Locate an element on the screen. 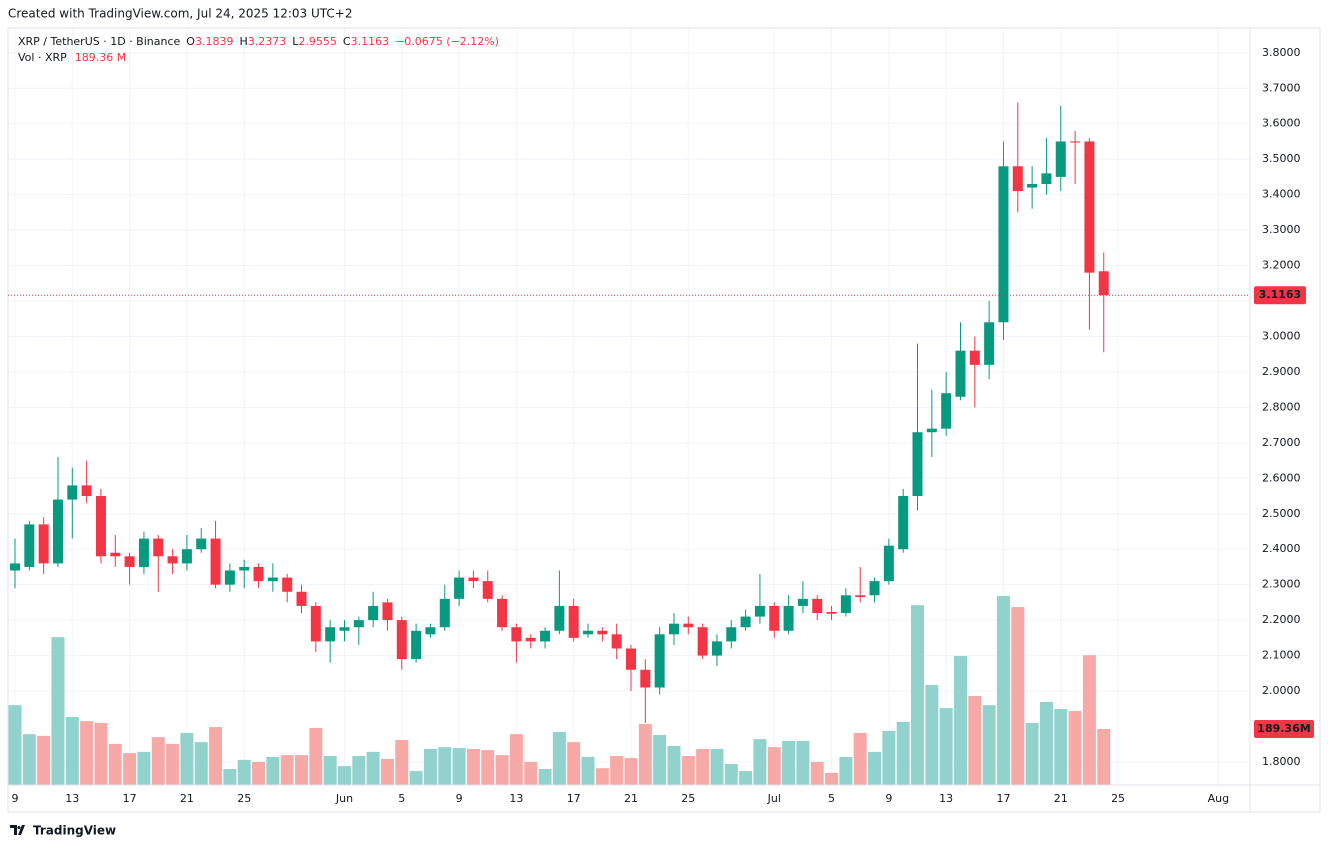  footer-logo: TradingView is located at coordinates (63, 831).